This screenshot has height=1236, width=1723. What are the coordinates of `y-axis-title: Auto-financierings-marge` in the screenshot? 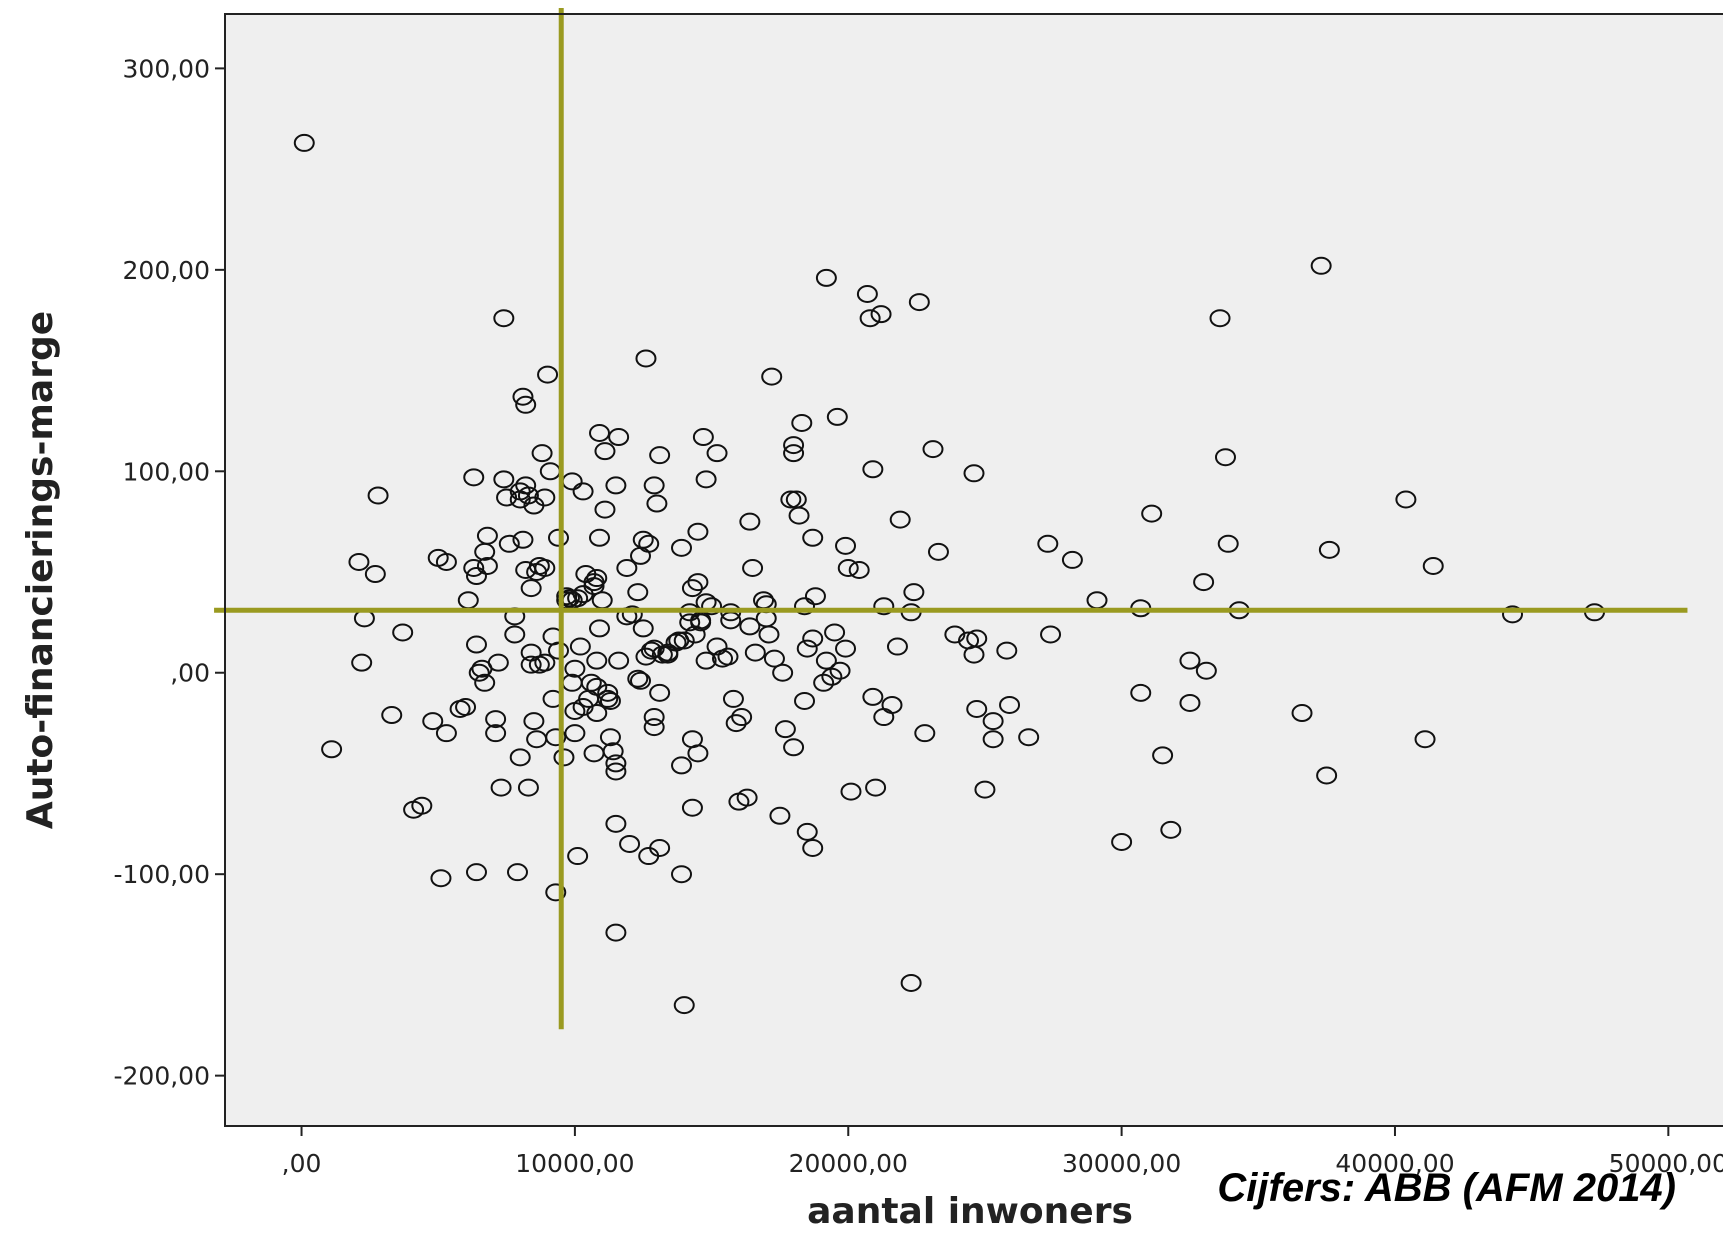 It's located at (40, 570).